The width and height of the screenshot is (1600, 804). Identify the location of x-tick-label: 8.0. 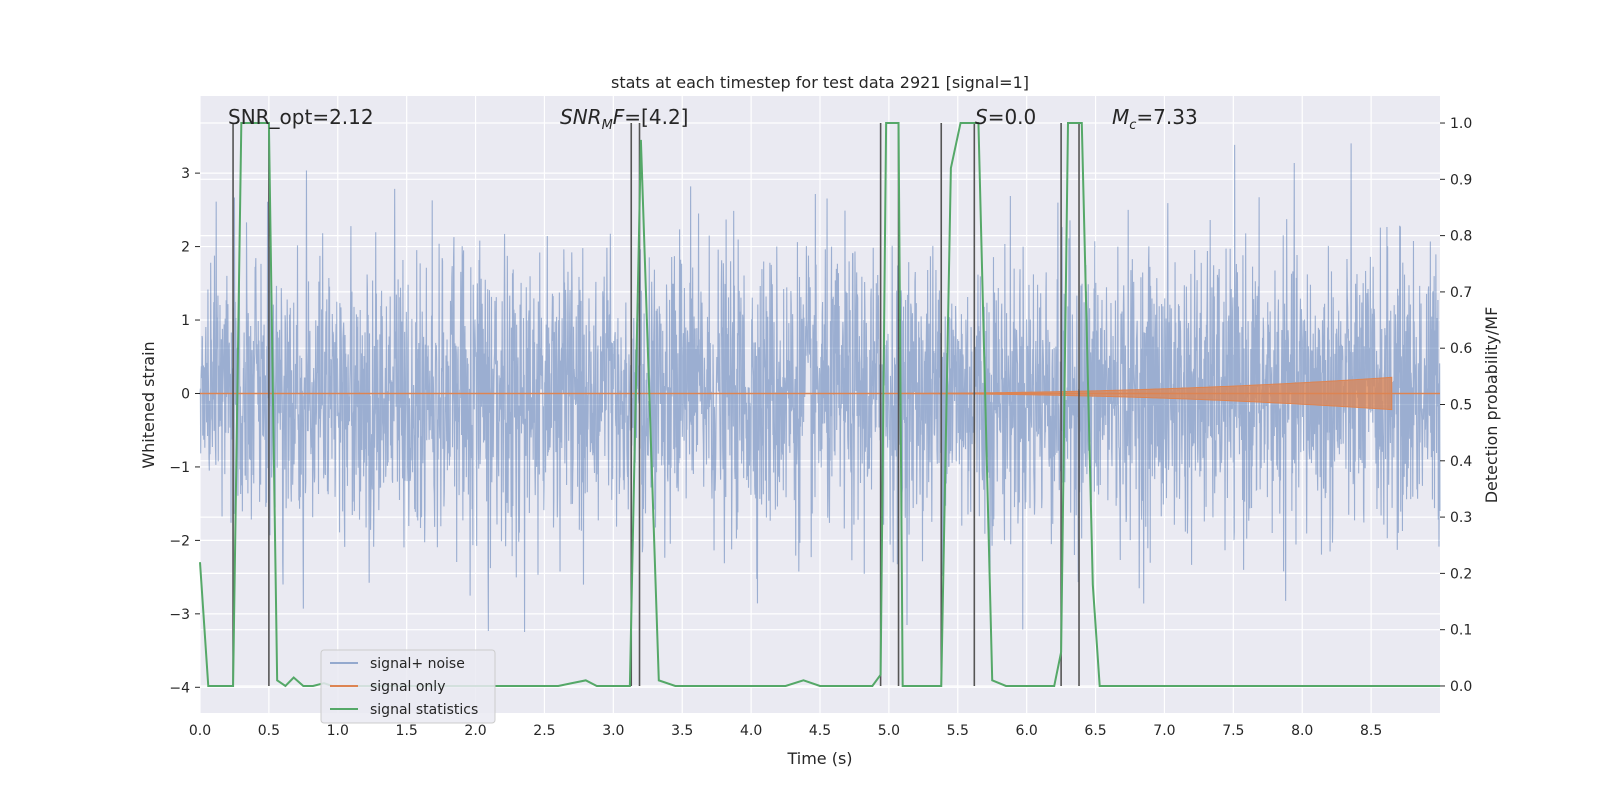
(1302, 731).